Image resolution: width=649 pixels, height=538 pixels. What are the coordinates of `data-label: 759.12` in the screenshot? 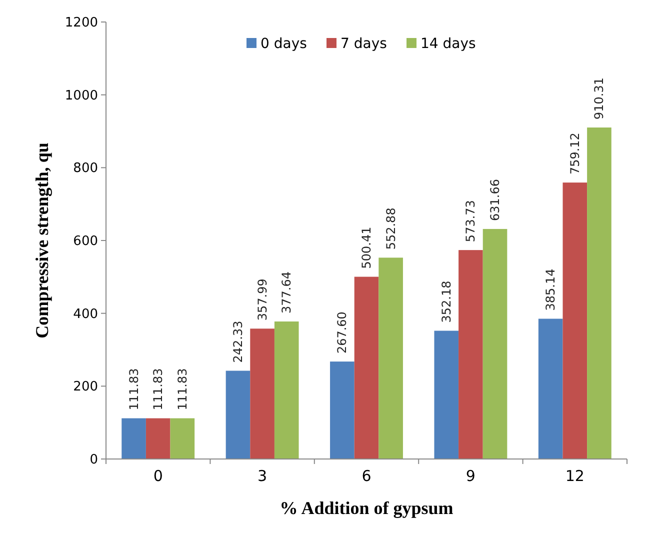 It's located at (575, 153).